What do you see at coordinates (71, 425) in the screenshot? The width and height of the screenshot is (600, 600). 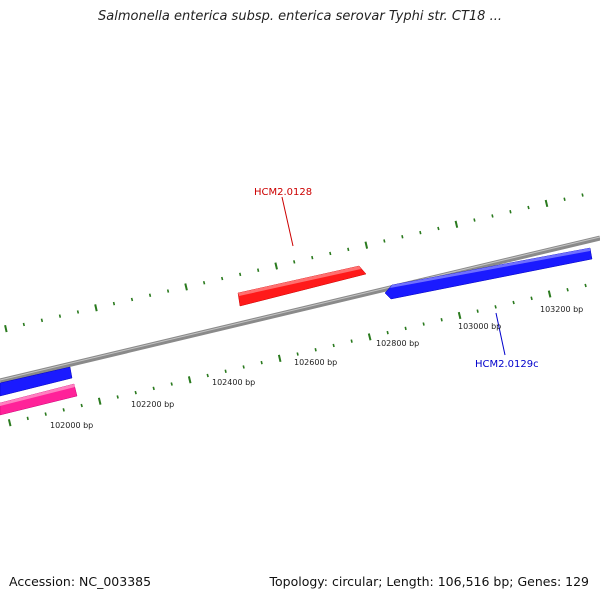 I see `scale-label-102000: 102000 bp` at bounding box center [71, 425].